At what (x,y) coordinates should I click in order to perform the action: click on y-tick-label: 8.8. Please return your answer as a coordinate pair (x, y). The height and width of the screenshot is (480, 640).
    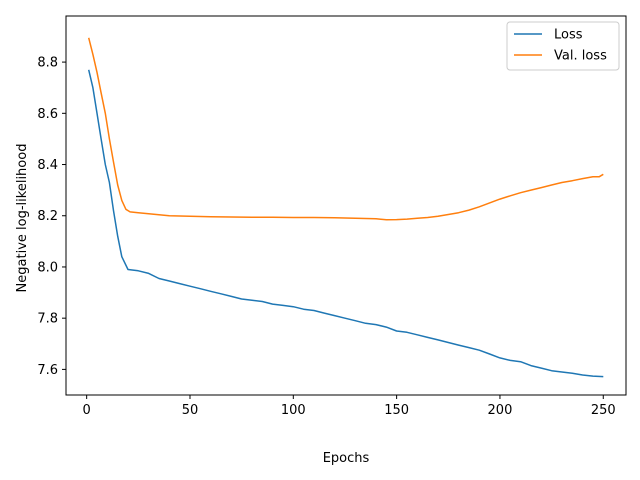
    Looking at the image, I should click on (47, 63).